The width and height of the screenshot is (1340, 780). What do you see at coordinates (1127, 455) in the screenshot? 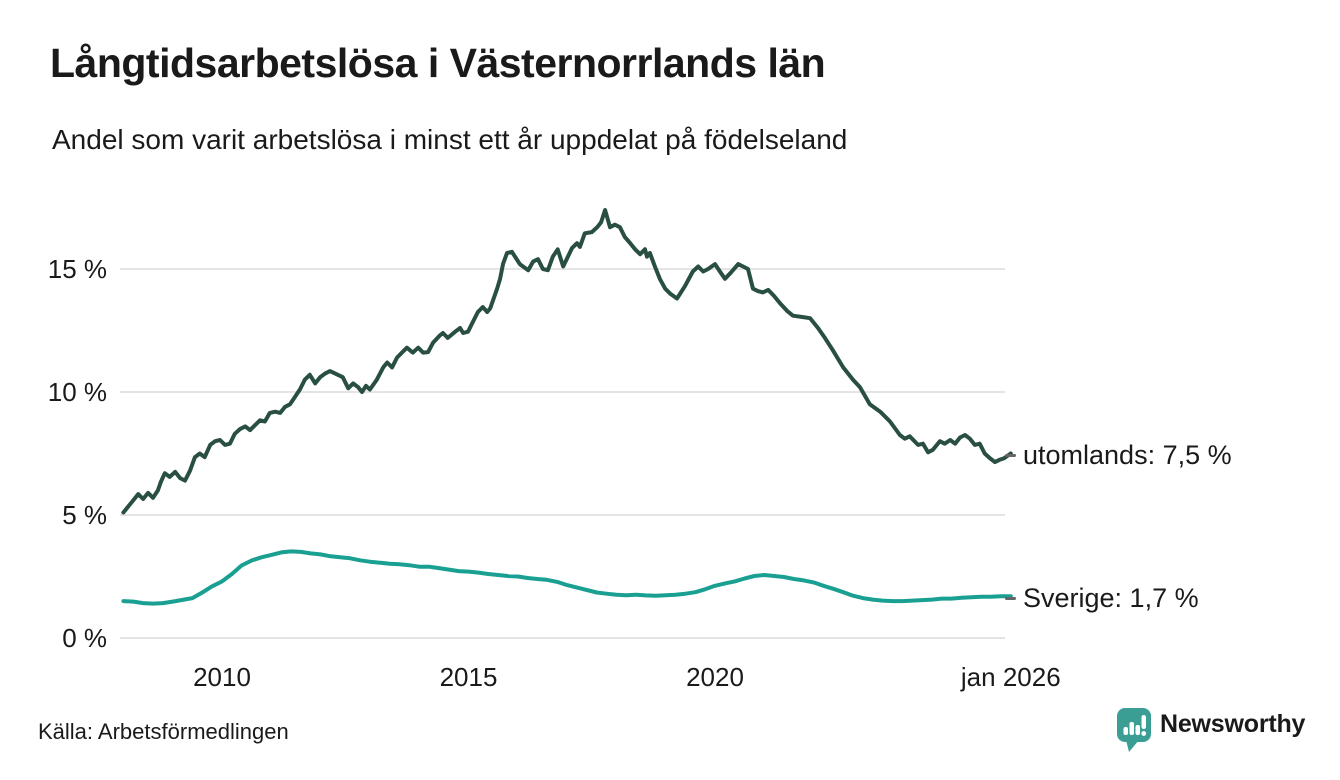
I see `series-label-text: utomlands: 7,5 %` at bounding box center [1127, 455].